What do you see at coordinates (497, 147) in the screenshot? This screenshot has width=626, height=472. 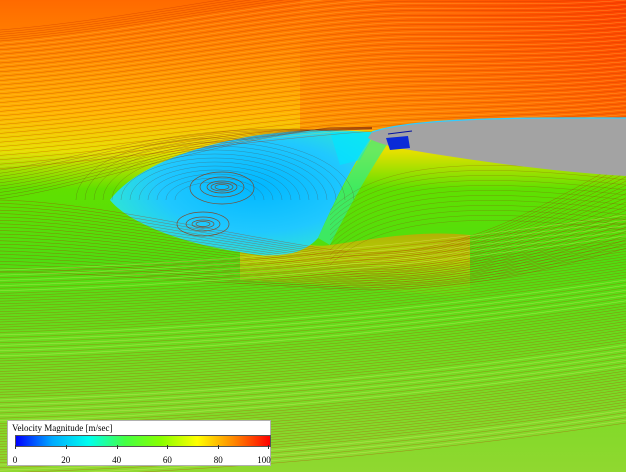 I see `airfoil-body` at bounding box center [497, 147].